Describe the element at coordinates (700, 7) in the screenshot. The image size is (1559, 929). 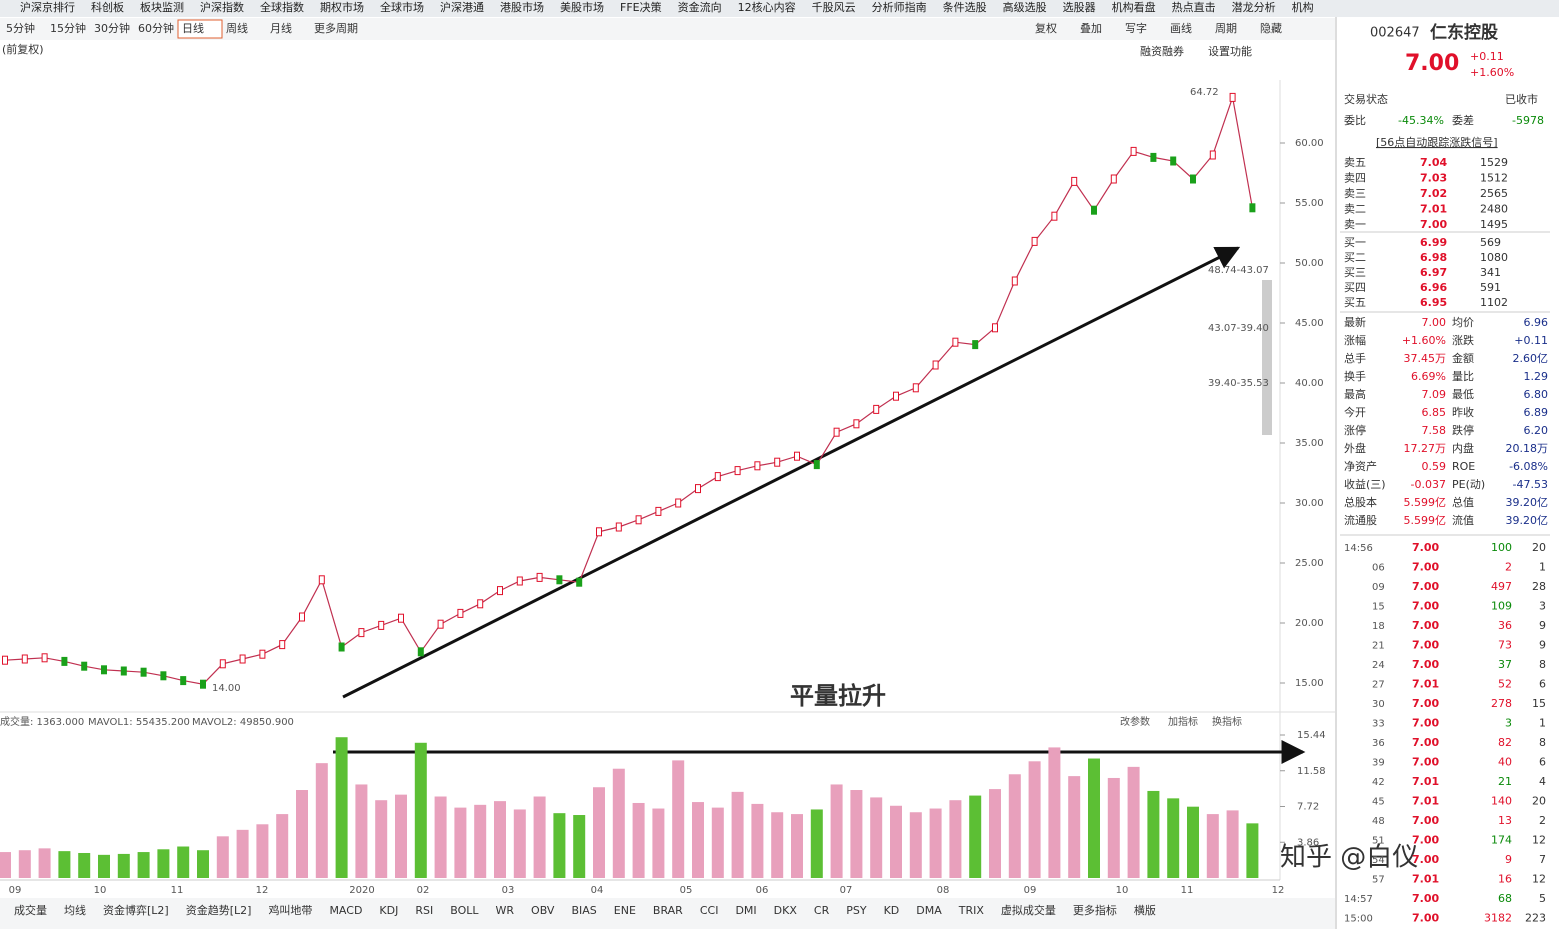
I see `menu-item: 资金流向` at that location.